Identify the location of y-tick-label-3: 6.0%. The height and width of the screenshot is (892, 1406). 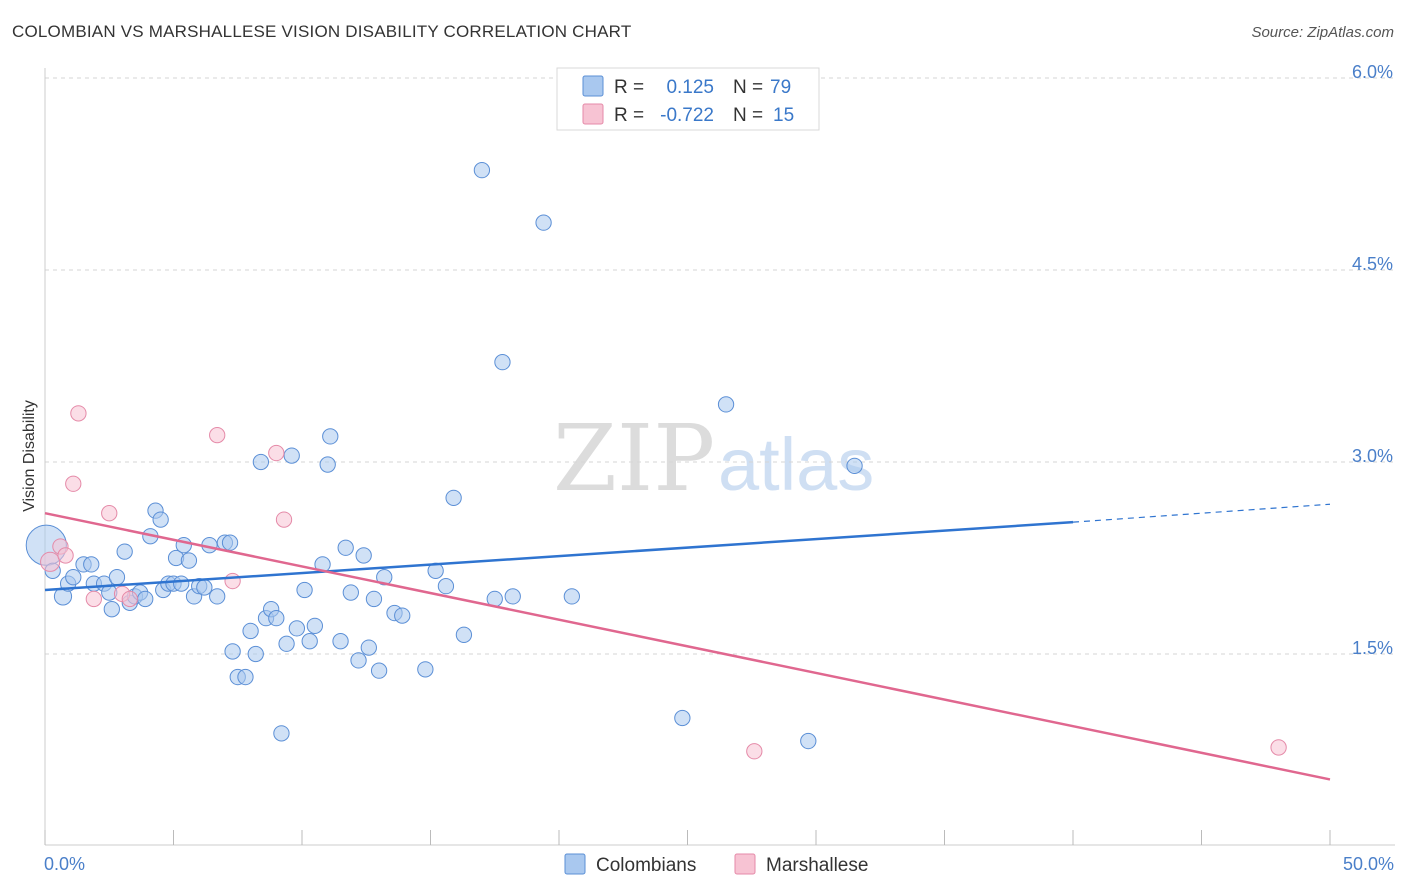
(1372, 72).